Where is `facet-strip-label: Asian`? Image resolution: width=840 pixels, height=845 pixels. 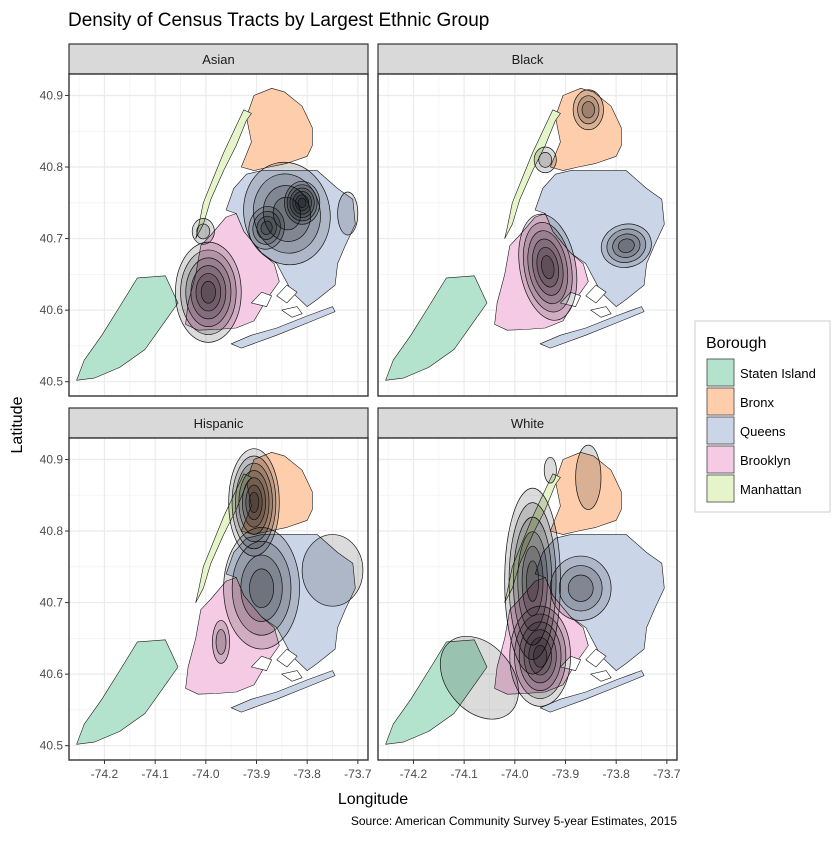 facet-strip-label: Asian is located at coordinates (218, 59).